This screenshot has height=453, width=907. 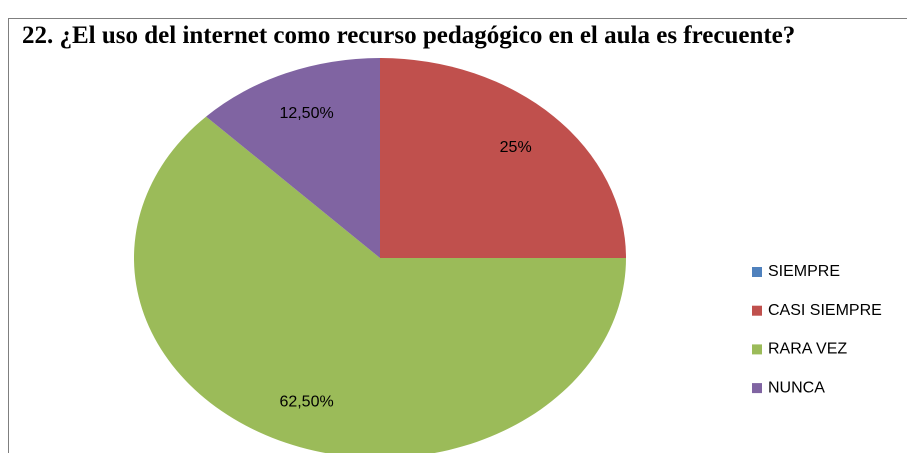 I want to click on data-label: 12,50%, so click(x=306, y=113).